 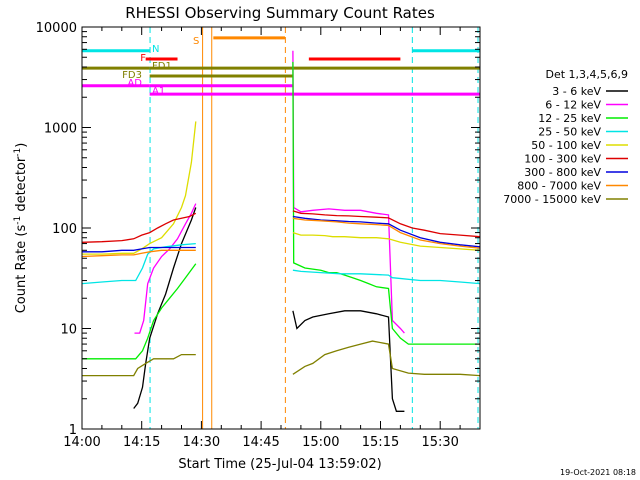 I want to click on x-tick-label-5: 15:15, so click(x=380, y=442).